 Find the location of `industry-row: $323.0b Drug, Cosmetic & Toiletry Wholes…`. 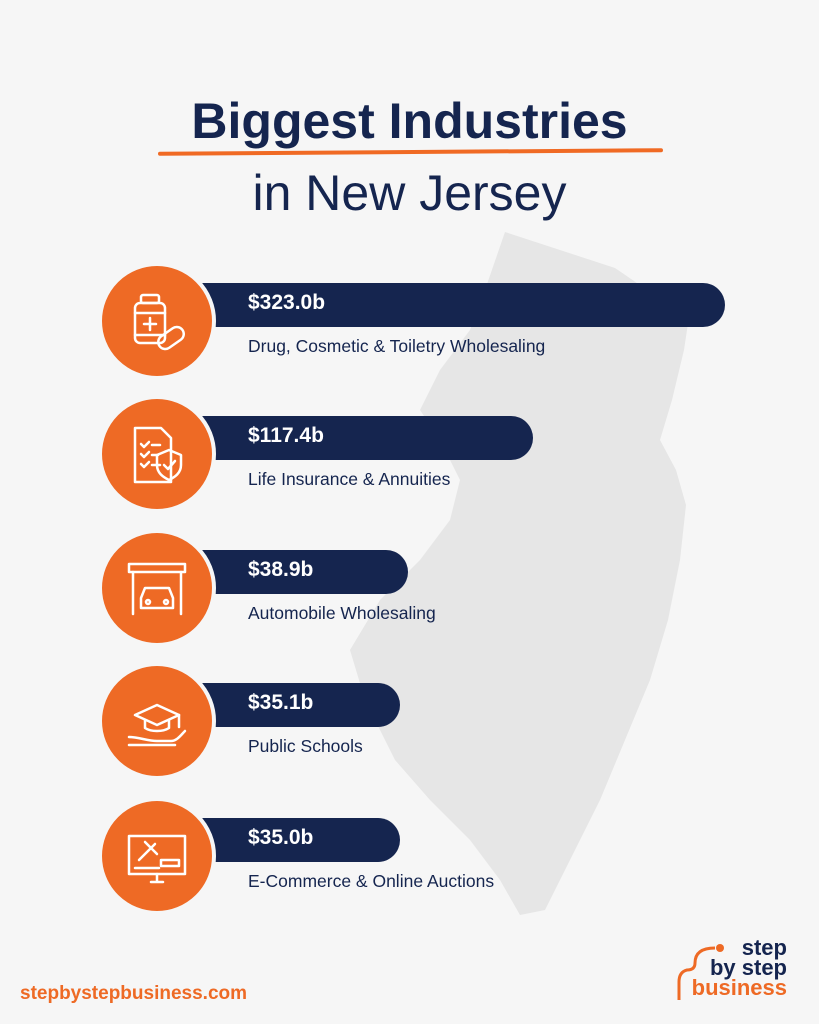

industry-row: $323.0b Drug, Cosmetic & Toiletry Wholes… is located at coordinates (409, 325).